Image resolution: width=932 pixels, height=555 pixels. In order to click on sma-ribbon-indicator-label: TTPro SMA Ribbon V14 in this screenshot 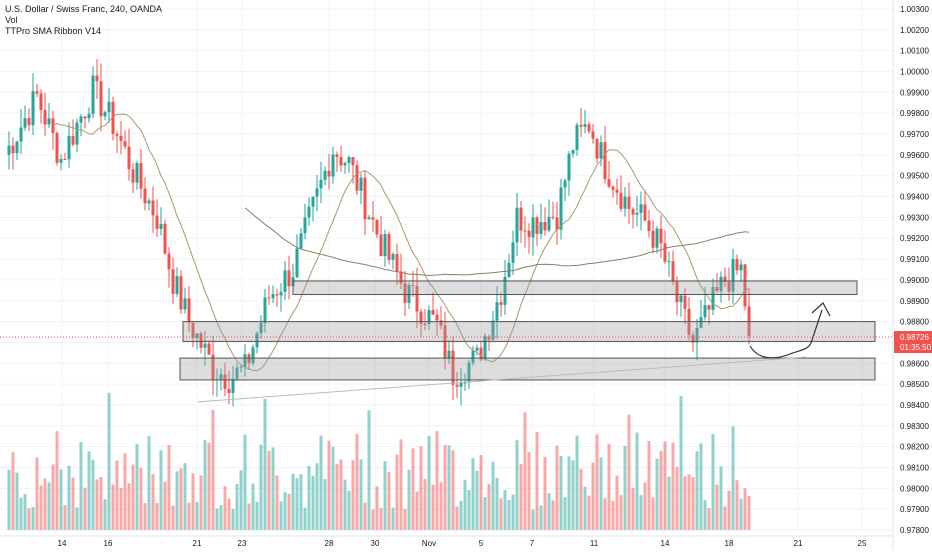, I will do `click(53, 31)`.